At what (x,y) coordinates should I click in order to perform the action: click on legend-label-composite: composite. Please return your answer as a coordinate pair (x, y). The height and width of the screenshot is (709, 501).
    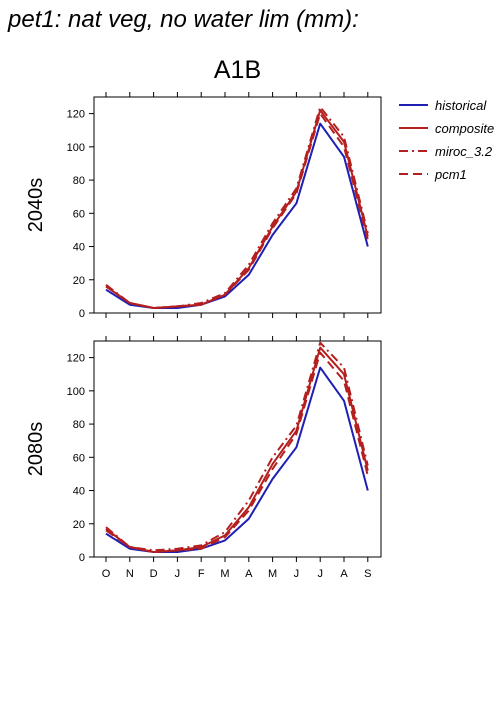
    Looking at the image, I should click on (464, 128).